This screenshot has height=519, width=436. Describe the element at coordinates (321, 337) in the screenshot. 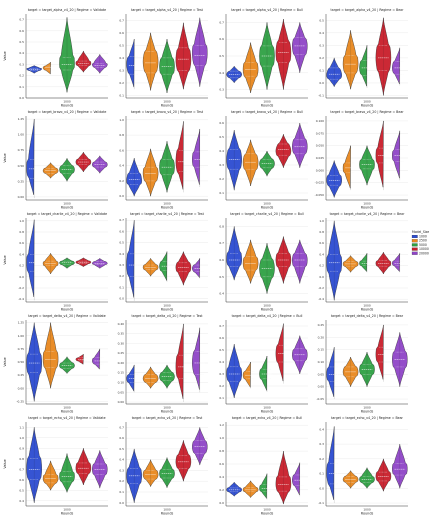

I see `y-tick-label: 0.20` at that location.